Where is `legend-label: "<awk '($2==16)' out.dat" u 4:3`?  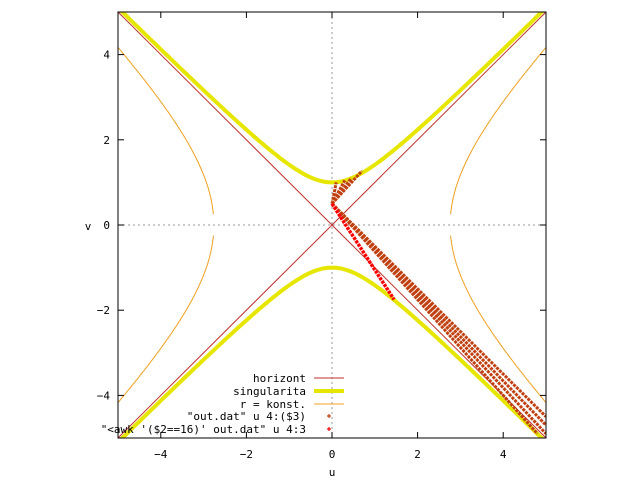
legend-label: "<awk '($2==16)' out.dat" u 4:3 is located at coordinates (203, 429).